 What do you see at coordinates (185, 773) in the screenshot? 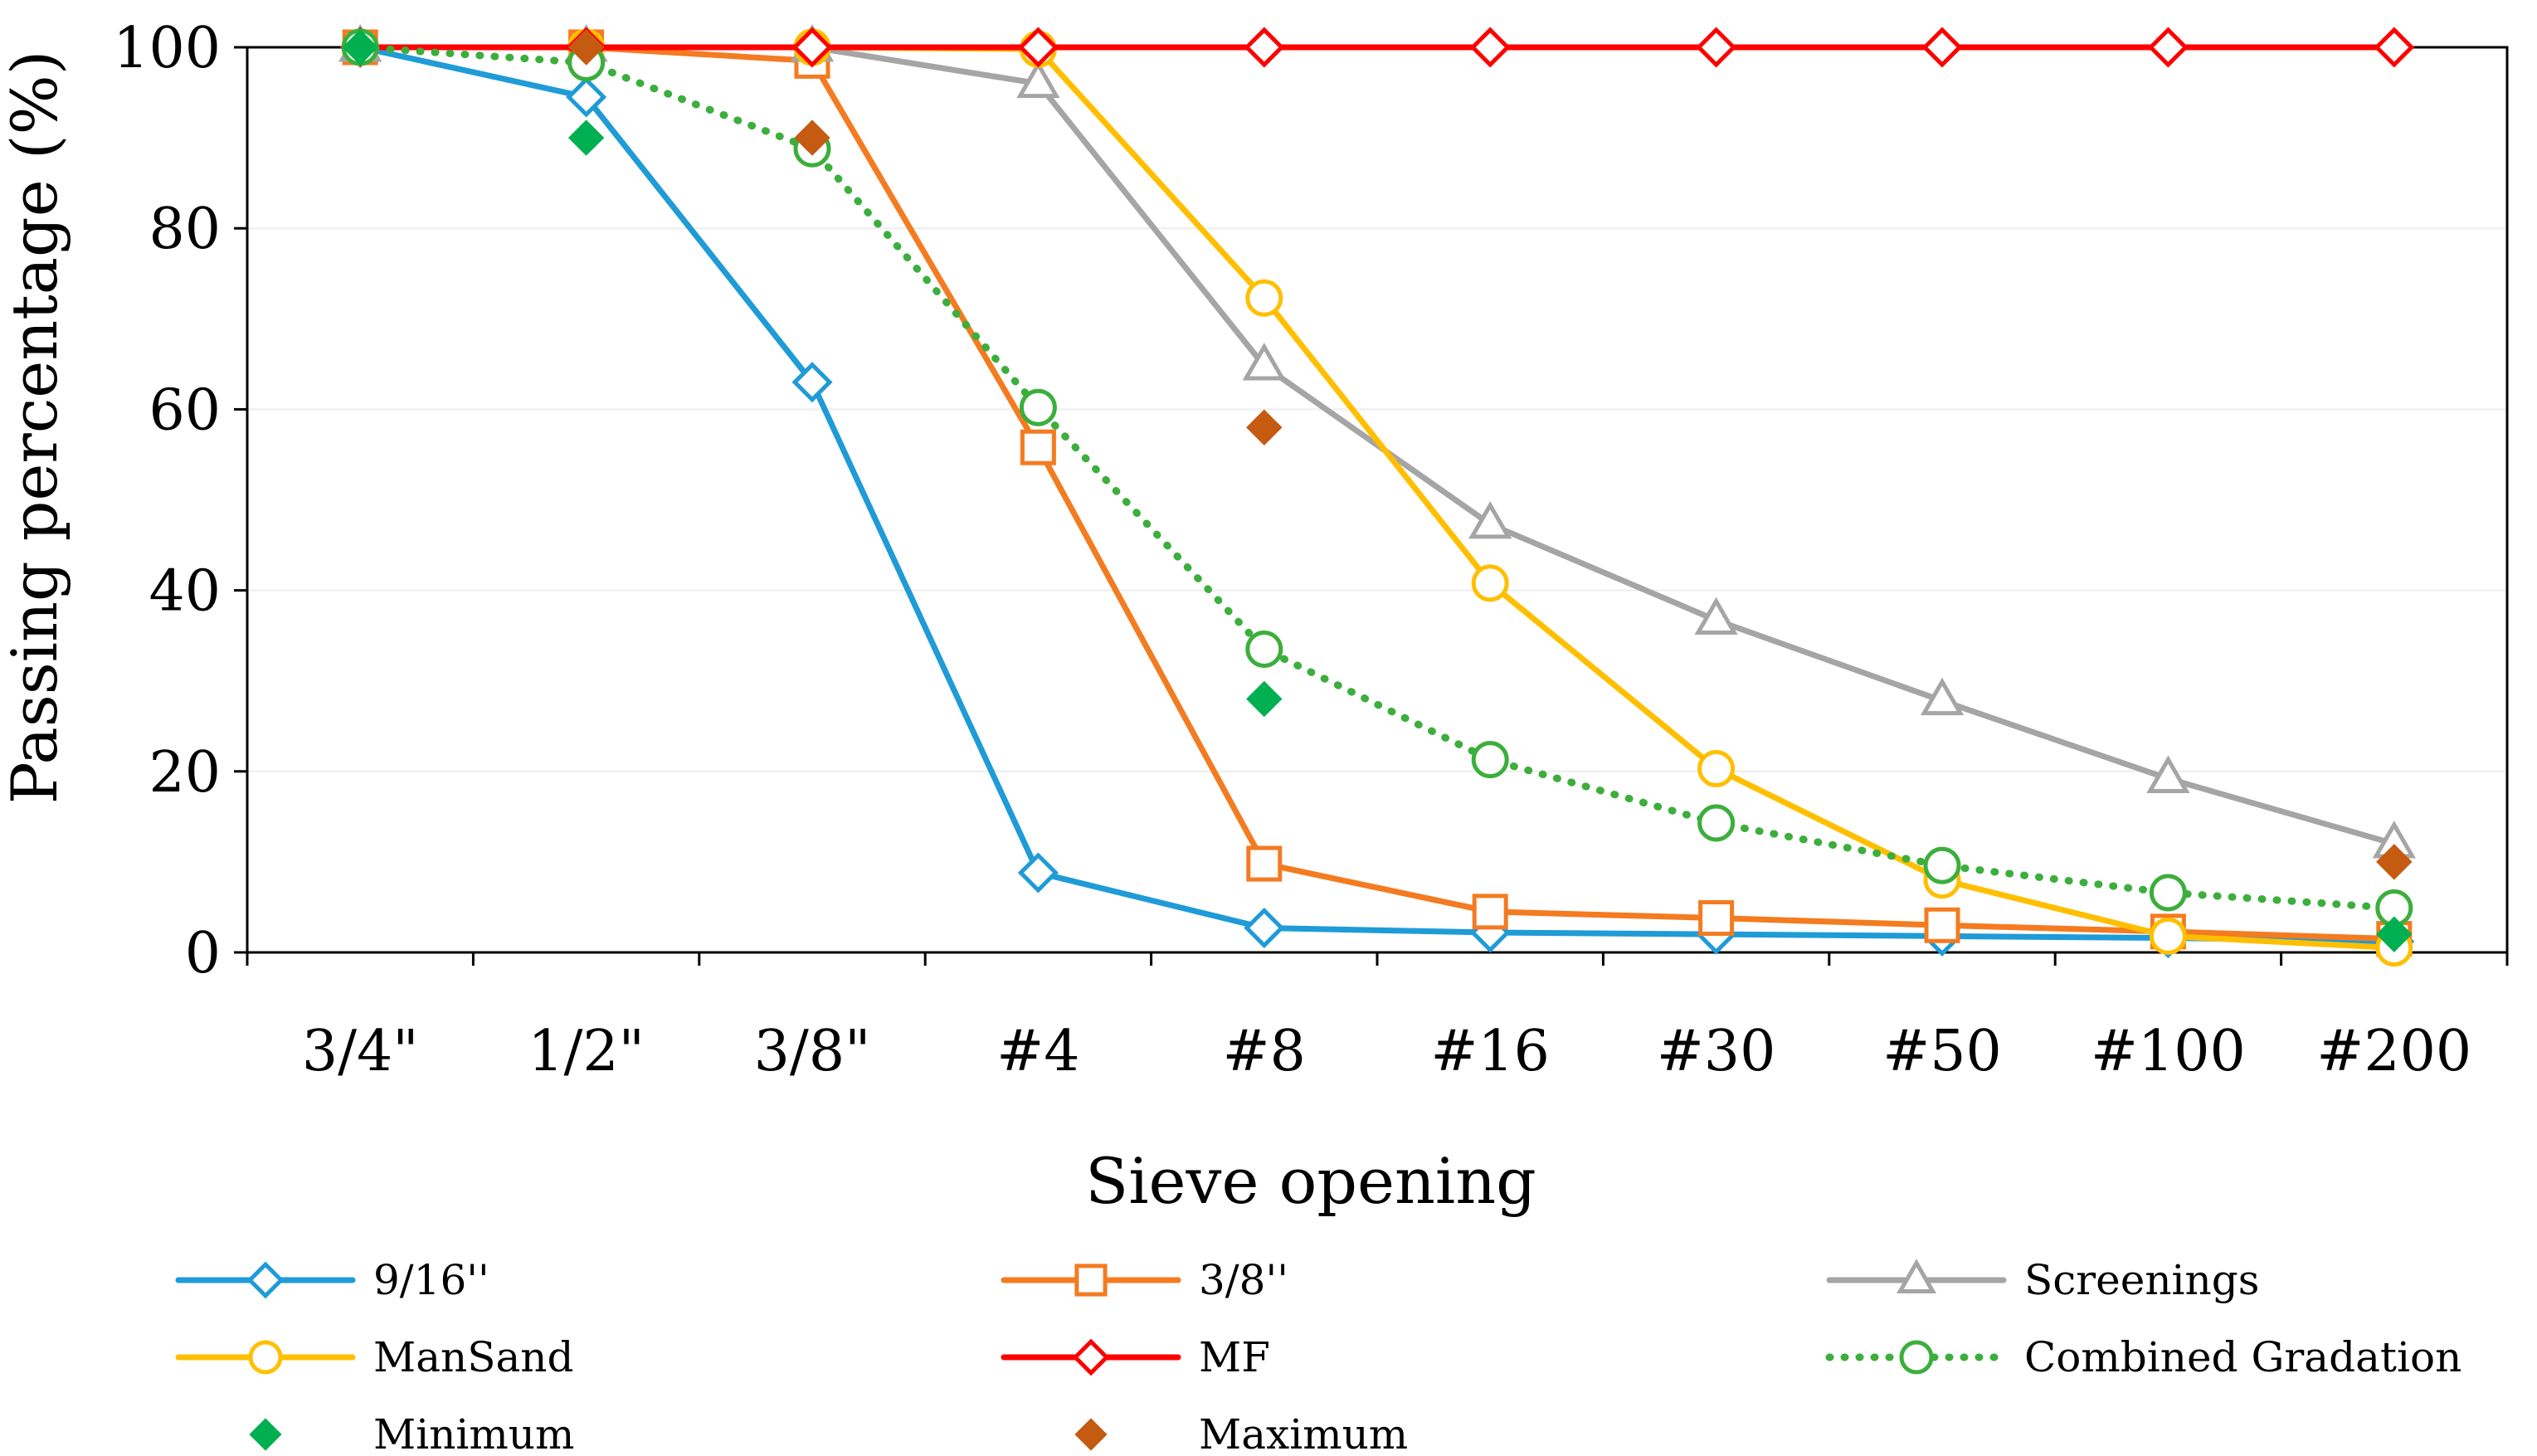
I see `y-tick-label-20: 20` at bounding box center [185, 773].